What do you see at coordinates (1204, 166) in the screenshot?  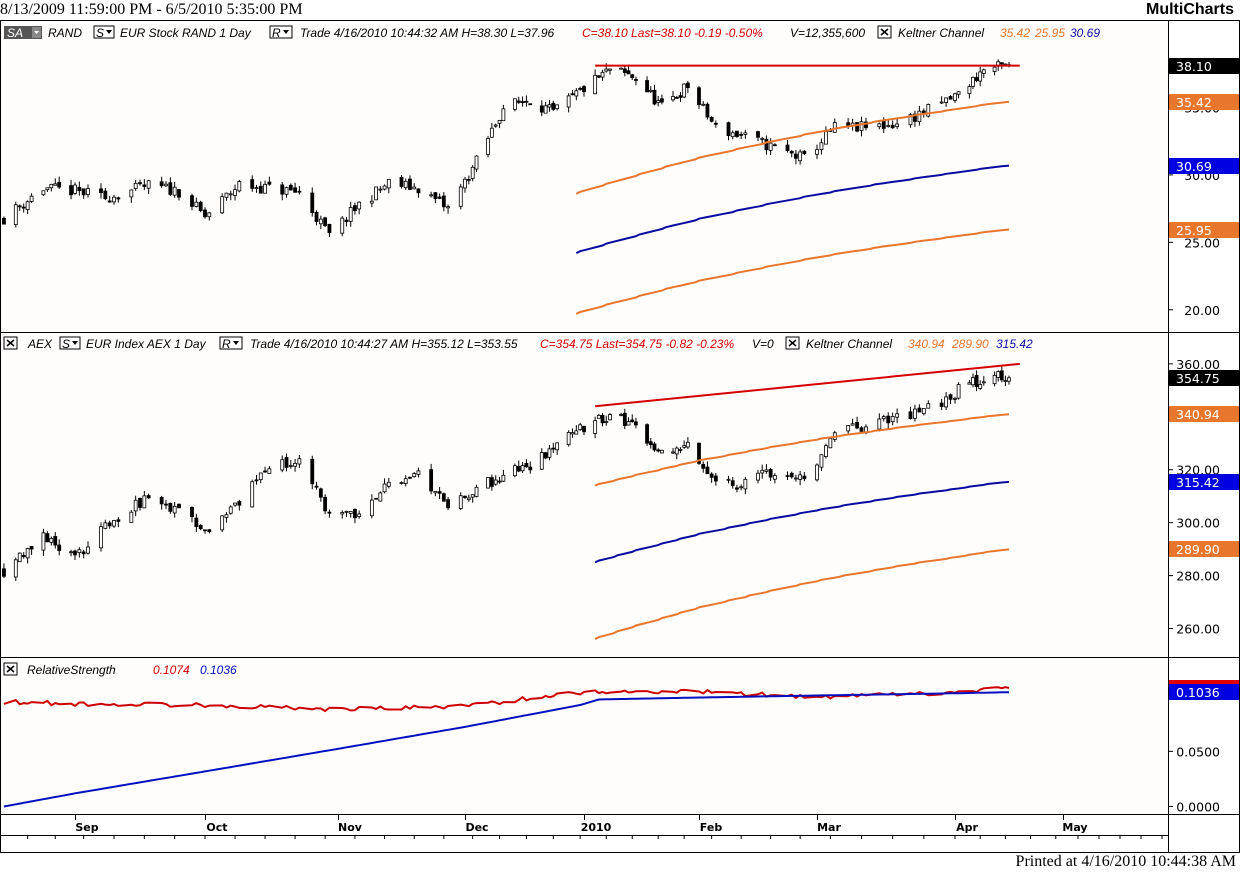 I see `price-tag-2: 30.69` at bounding box center [1204, 166].